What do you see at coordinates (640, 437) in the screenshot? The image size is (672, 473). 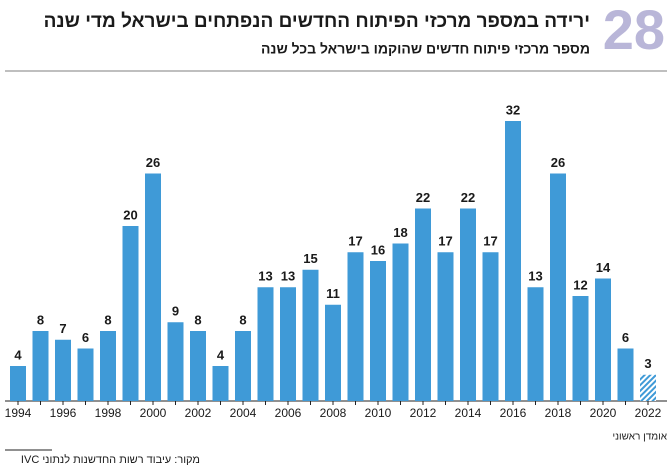 I see `note: אומדן ראשוני` at bounding box center [640, 437].